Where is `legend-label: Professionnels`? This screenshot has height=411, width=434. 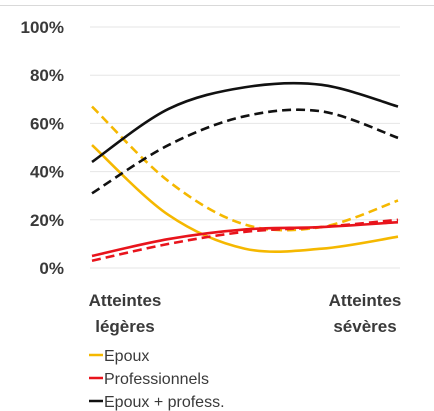
legend-label: Professionnels is located at coordinates (156, 379).